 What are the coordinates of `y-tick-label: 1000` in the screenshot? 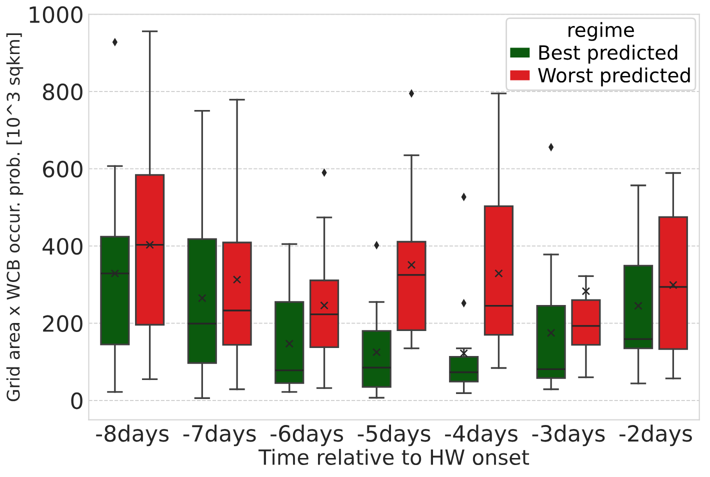 It's located at (56, 15).